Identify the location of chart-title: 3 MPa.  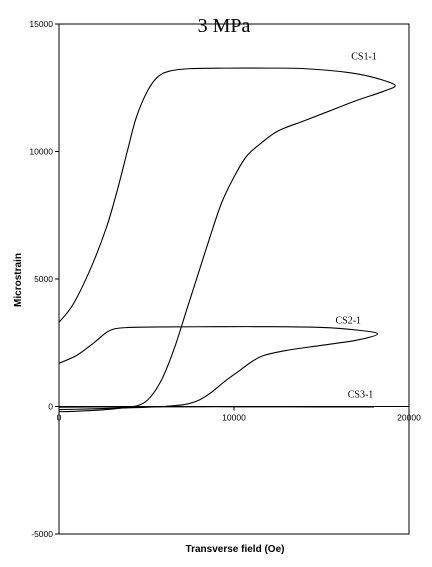
(224, 26).